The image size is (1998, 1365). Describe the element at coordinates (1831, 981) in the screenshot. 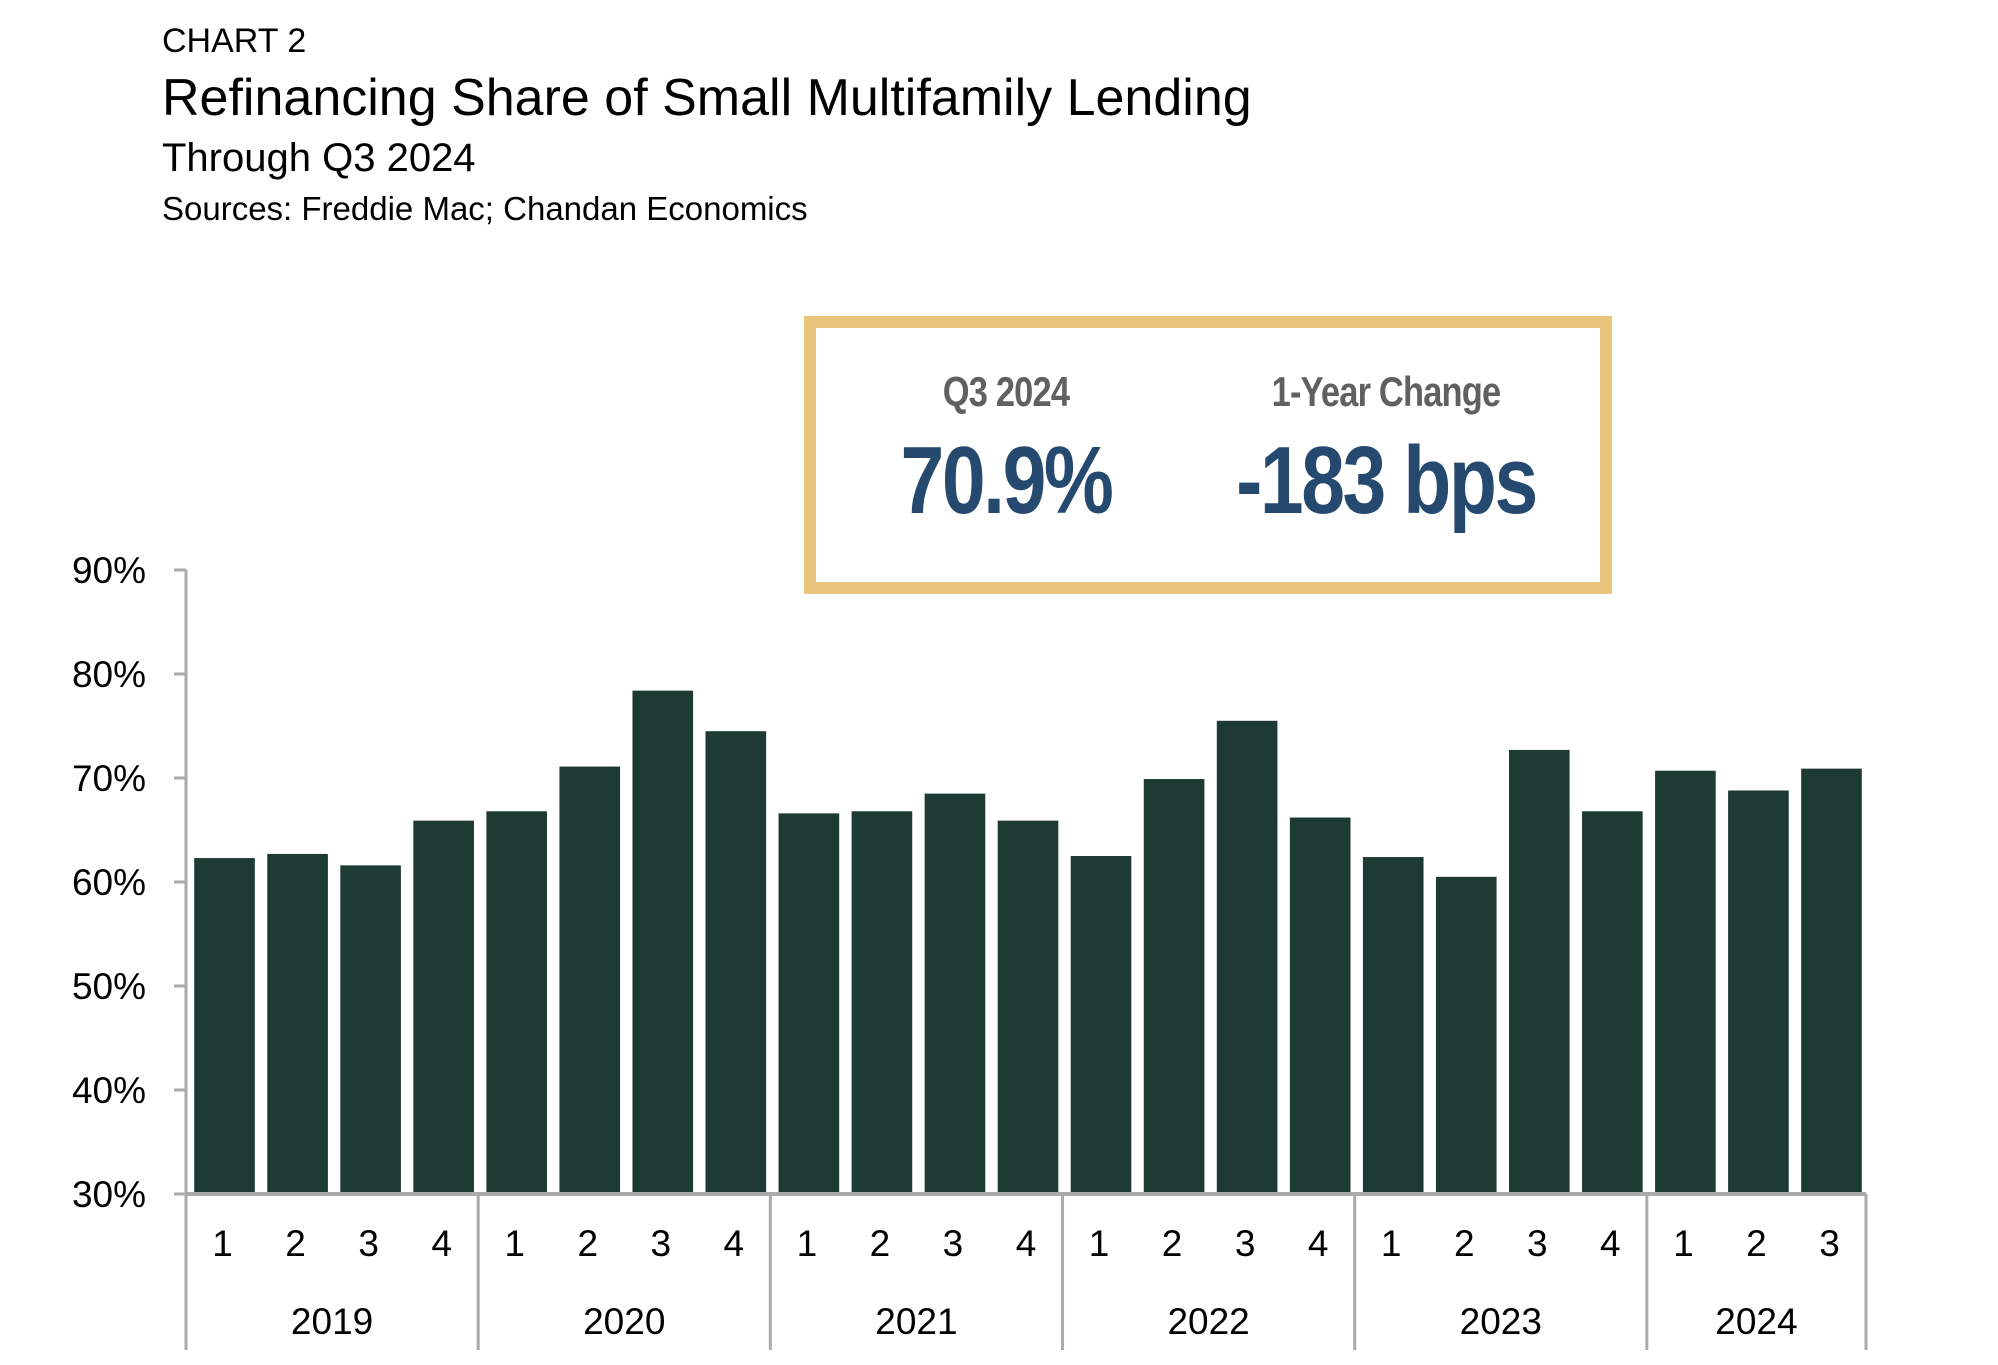

I see `bar-2024-q3` at that location.